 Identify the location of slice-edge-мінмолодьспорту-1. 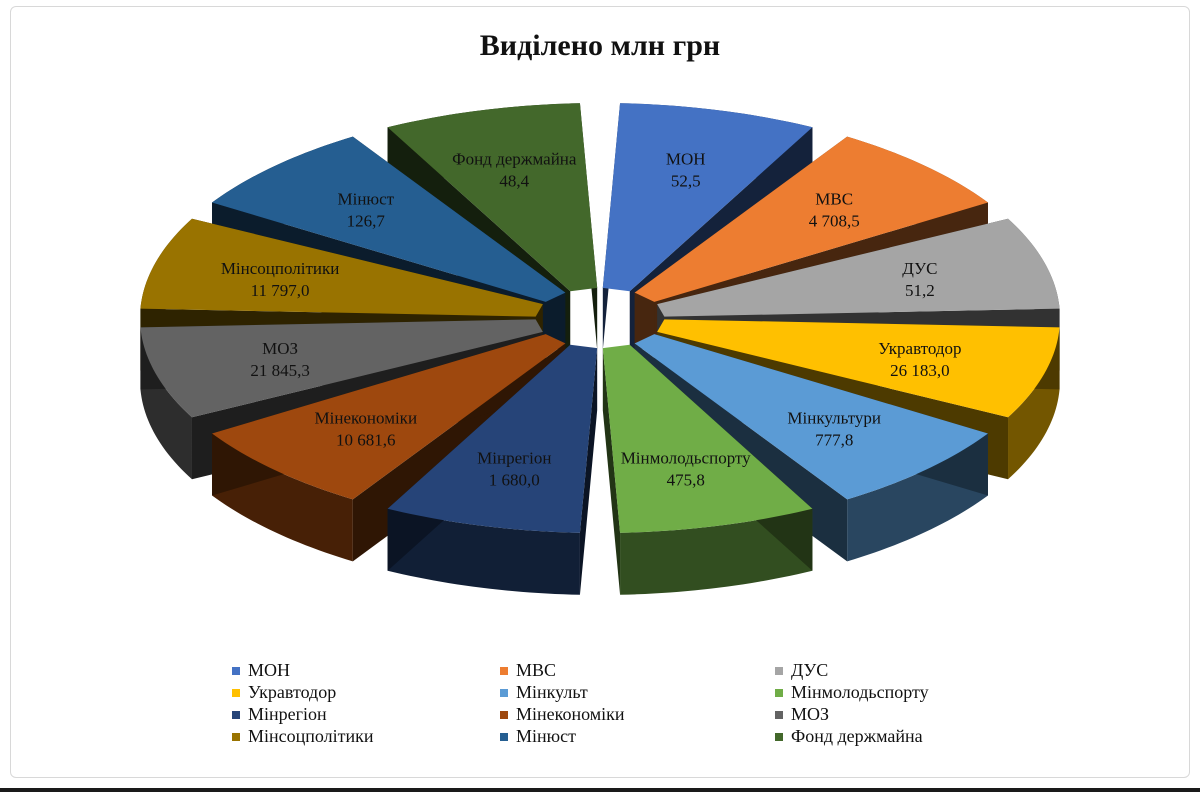
(611, 471).